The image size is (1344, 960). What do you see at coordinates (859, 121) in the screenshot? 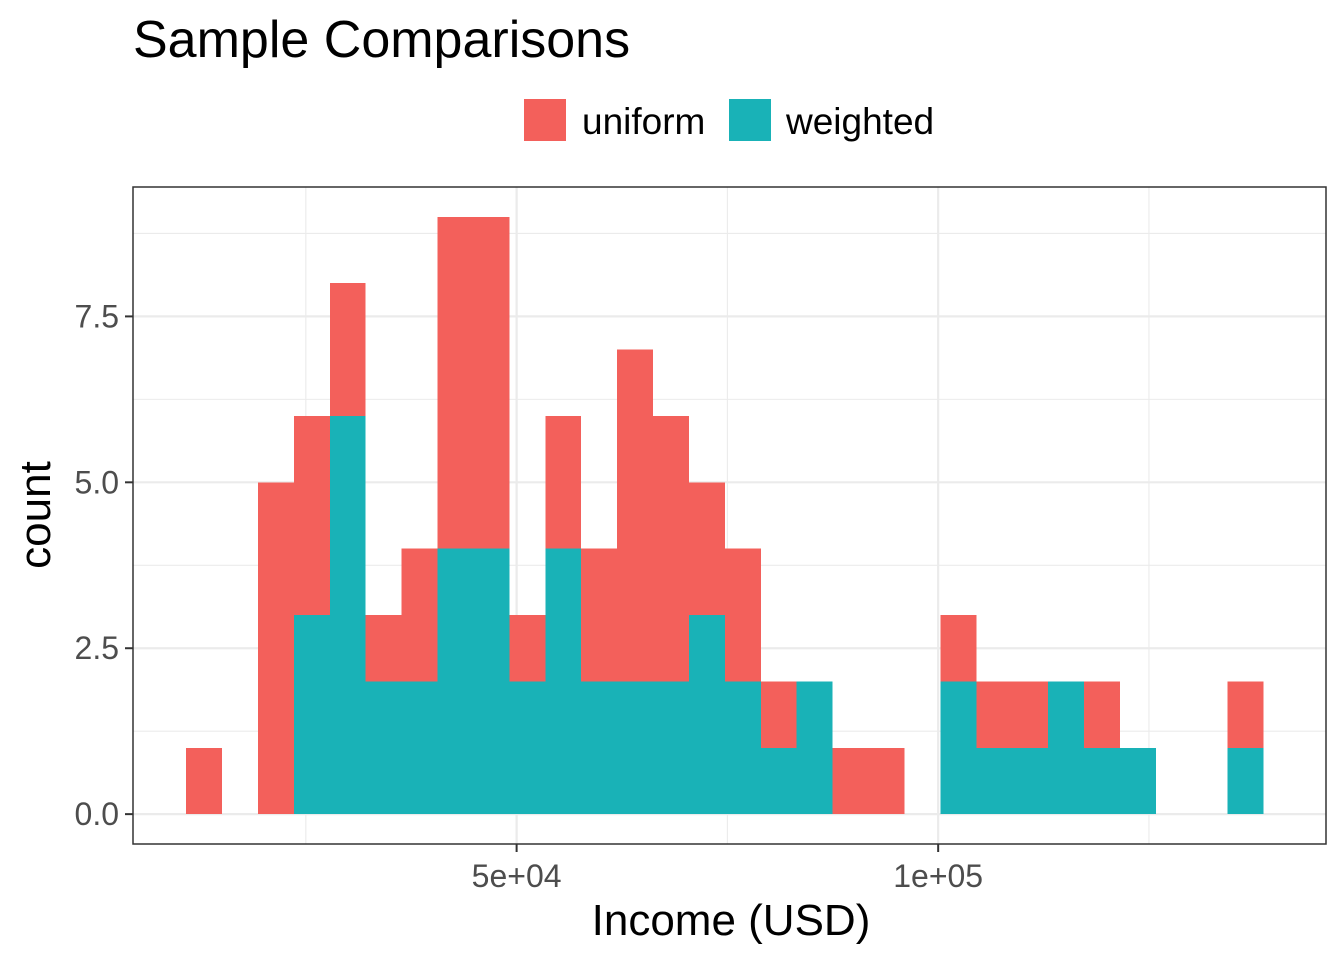
I see `legend-label-weighted: weighted` at bounding box center [859, 121].